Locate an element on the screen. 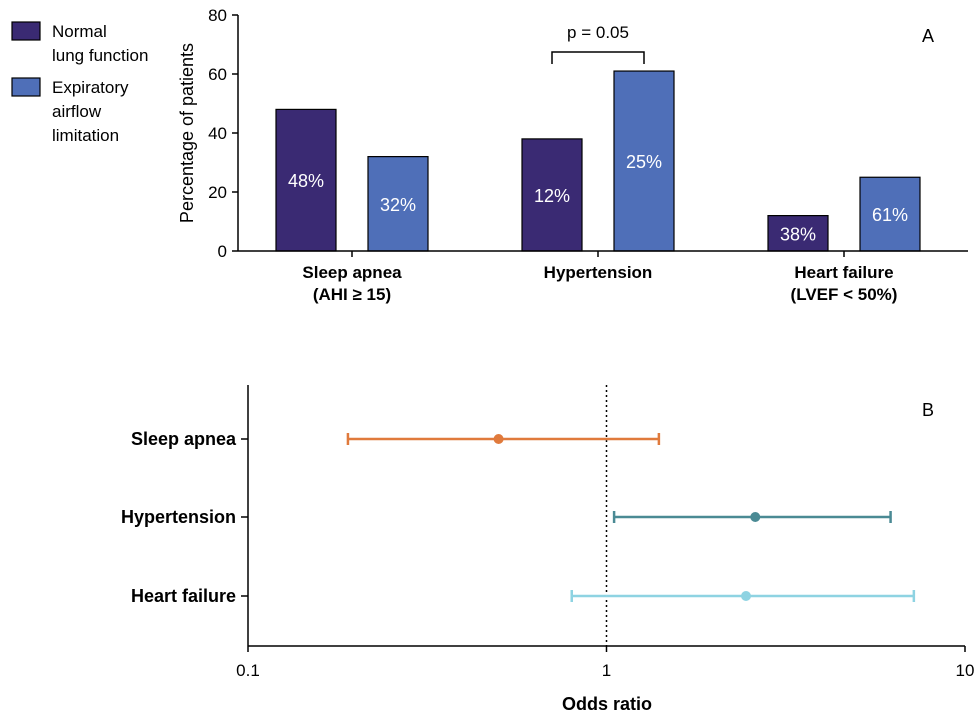 The height and width of the screenshot is (720, 980). y-tick-label: 20 is located at coordinates (217, 192).